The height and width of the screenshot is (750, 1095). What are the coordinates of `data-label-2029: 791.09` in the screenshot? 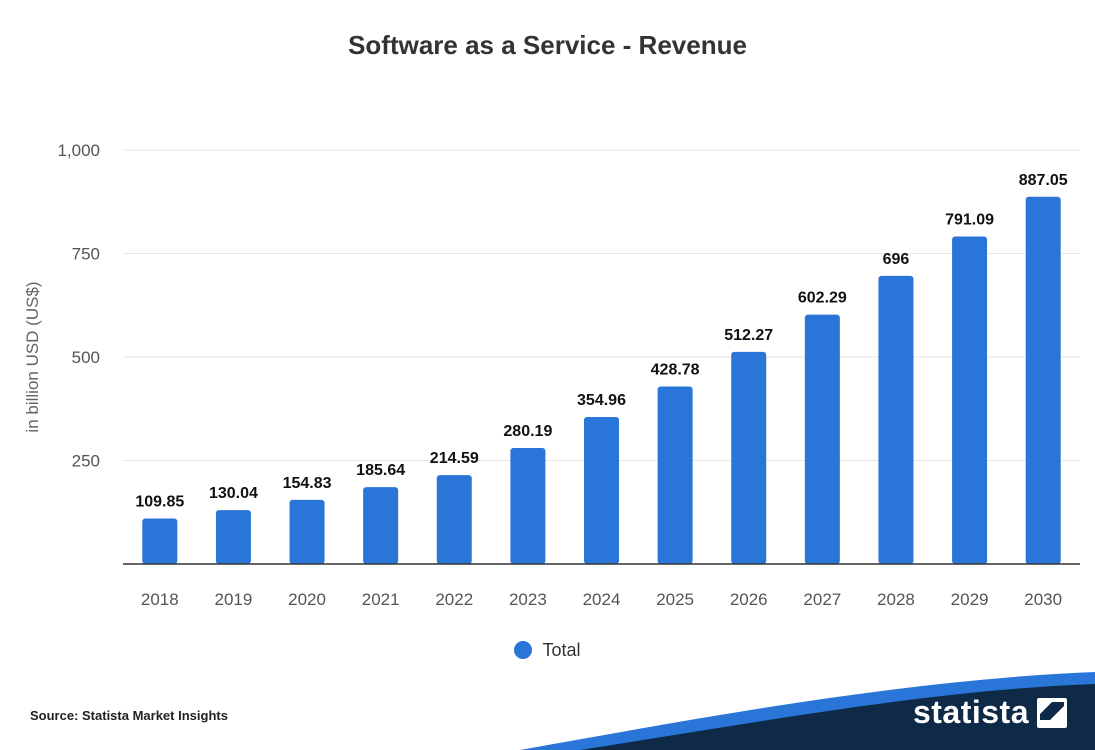 It's located at (969, 219).